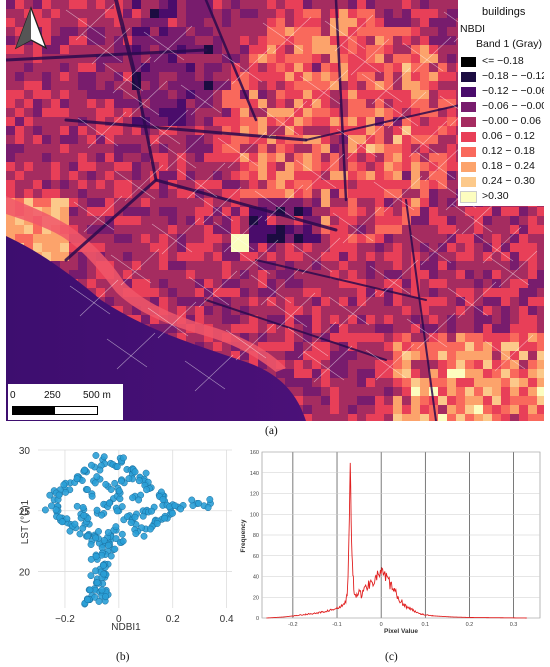 This screenshot has width=550, height=667. What do you see at coordinates (76, 410) in the screenshot?
I see `scale-segment-white` at bounding box center [76, 410].